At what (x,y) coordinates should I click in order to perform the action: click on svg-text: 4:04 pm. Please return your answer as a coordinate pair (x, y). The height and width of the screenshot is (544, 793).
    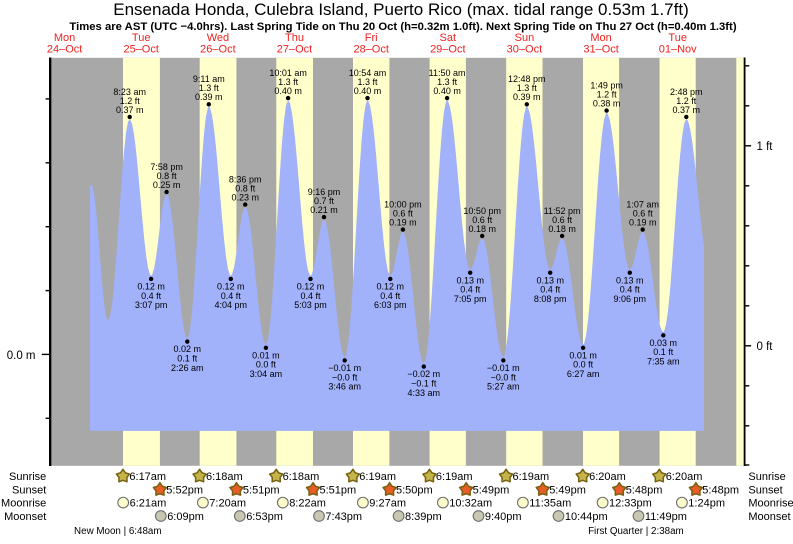
    Looking at the image, I should click on (231, 305).